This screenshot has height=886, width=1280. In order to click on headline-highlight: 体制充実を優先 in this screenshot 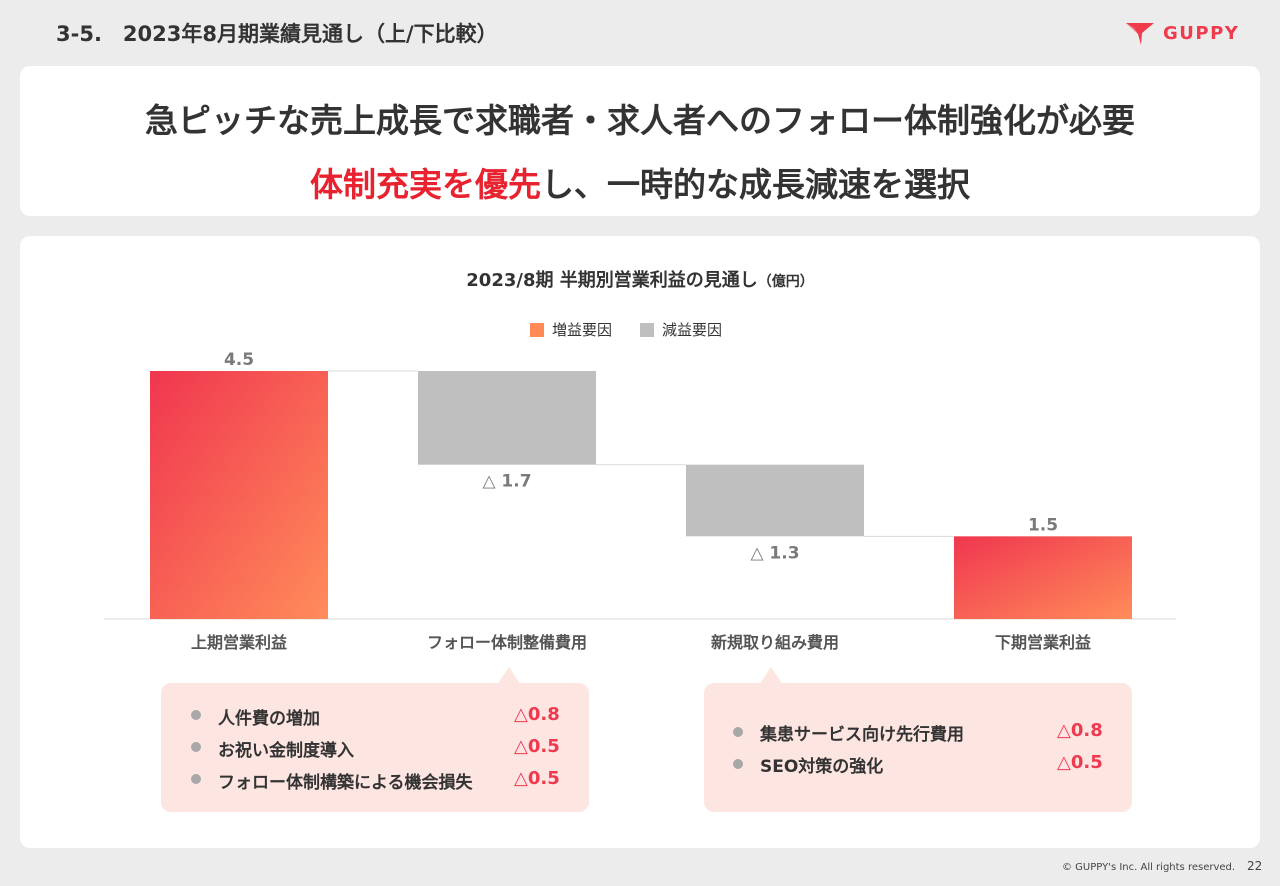, I will do `click(425, 184)`.